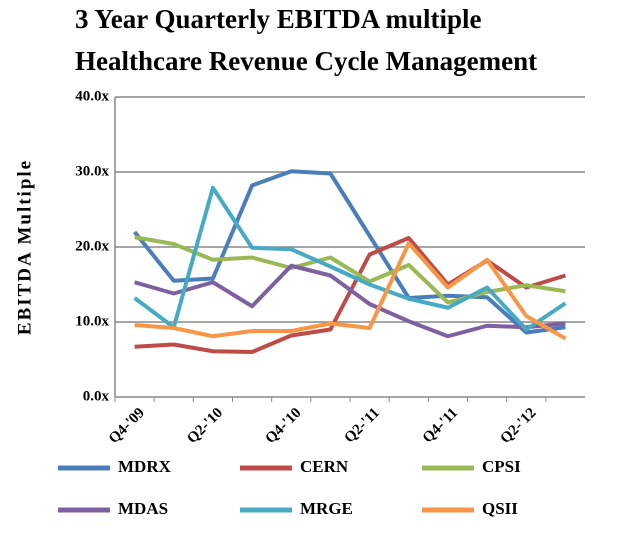 The image size is (627, 547). Describe the element at coordinates (24, 247) in the screenshot. I see `y-axis-label: EBITDA Multiple` at that location.